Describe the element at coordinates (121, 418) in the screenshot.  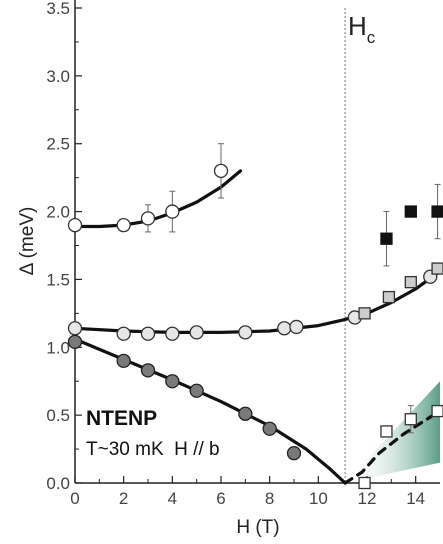
I see `sample-label: NTENP` at that location.